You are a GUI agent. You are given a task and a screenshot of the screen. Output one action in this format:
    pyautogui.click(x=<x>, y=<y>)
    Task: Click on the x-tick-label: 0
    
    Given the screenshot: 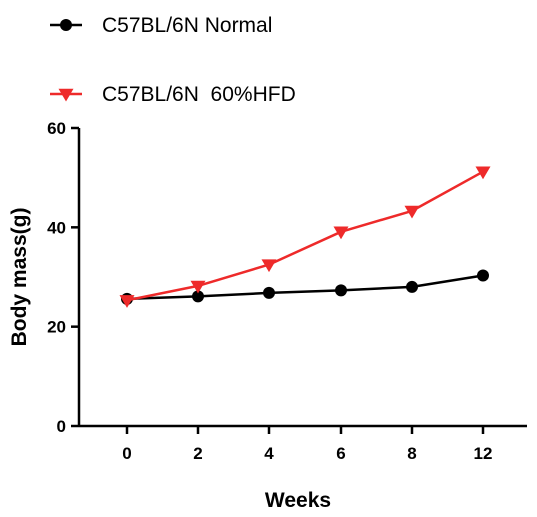 What is the action you would take?
    pyautogui.click(x=126, y=453)
    